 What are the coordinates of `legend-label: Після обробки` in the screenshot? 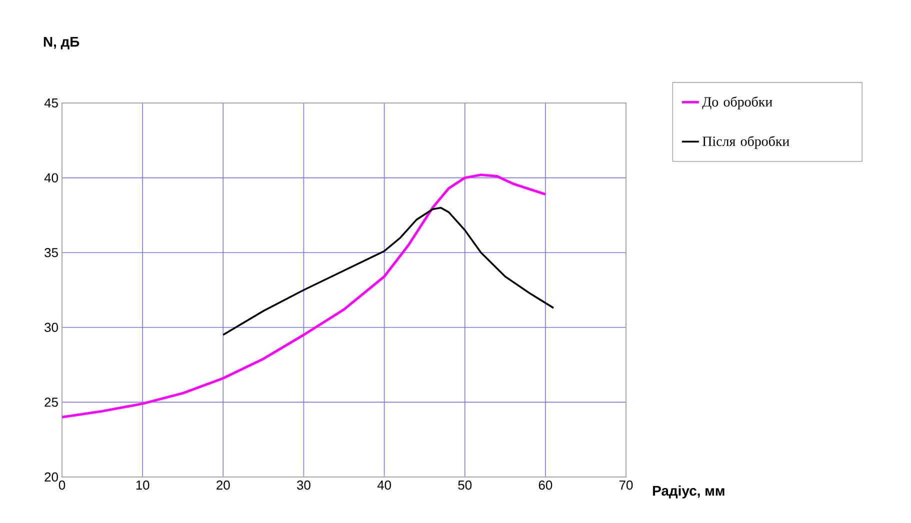 It's located at (746, 142).